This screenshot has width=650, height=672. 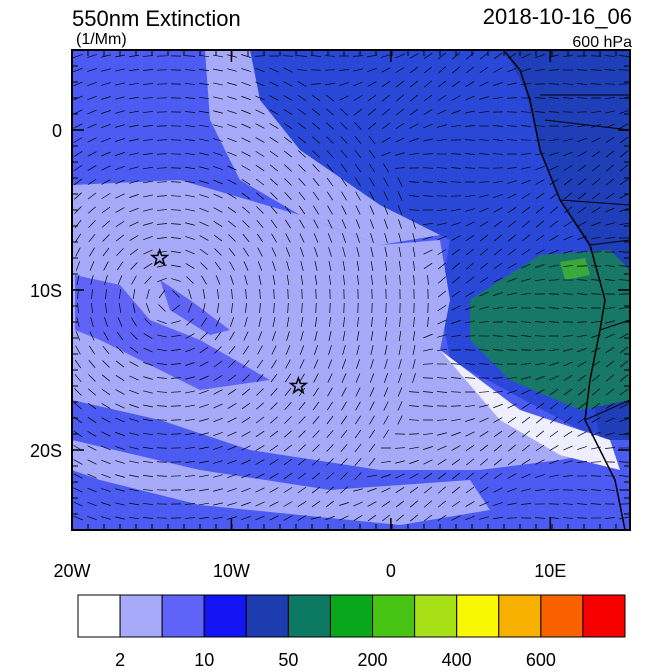 I want to click on x-tick-label: 10W, so click(x=231, y=571).